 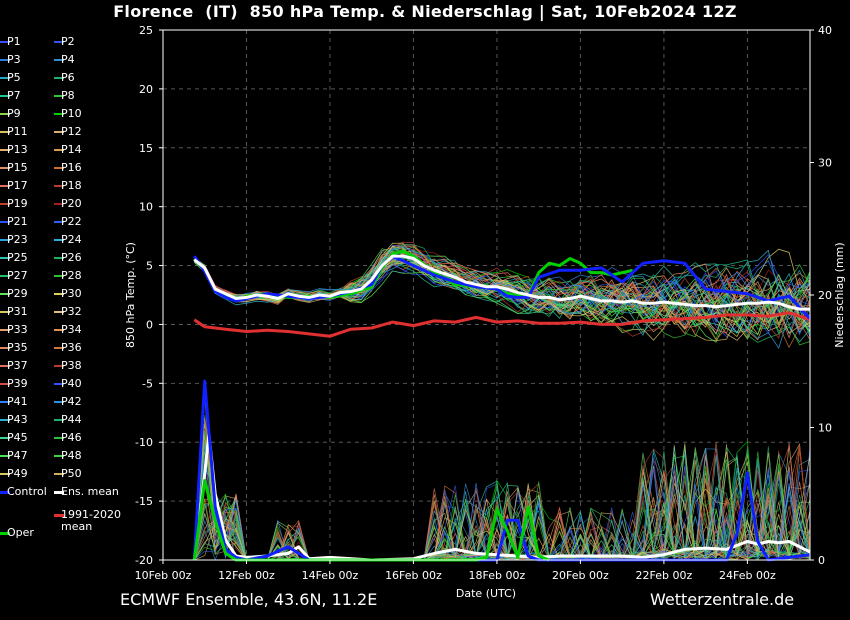 I want to click on x-tick-label: 12Feb 00z, so click(x=246, y=575).